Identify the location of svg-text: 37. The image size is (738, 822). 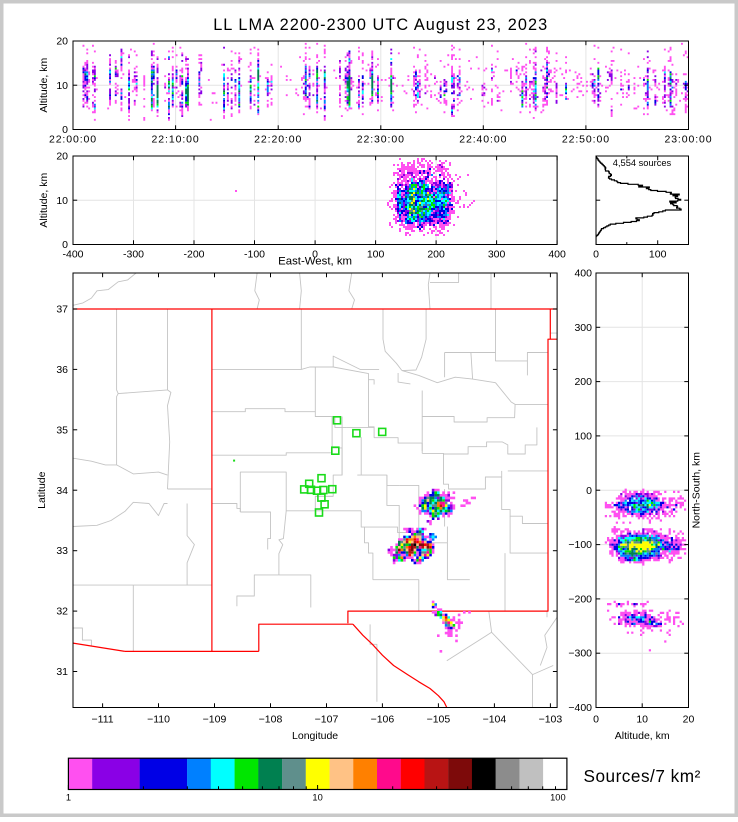
(62, 310).